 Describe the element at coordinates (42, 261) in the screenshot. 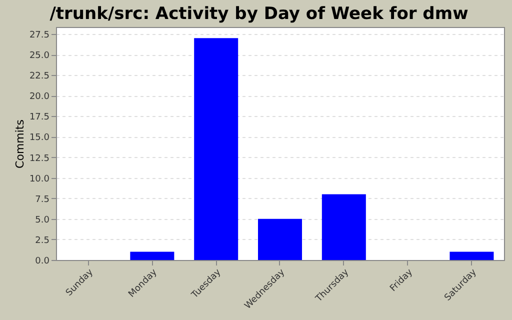

I see `y-tick-label: 0.0` at that location.